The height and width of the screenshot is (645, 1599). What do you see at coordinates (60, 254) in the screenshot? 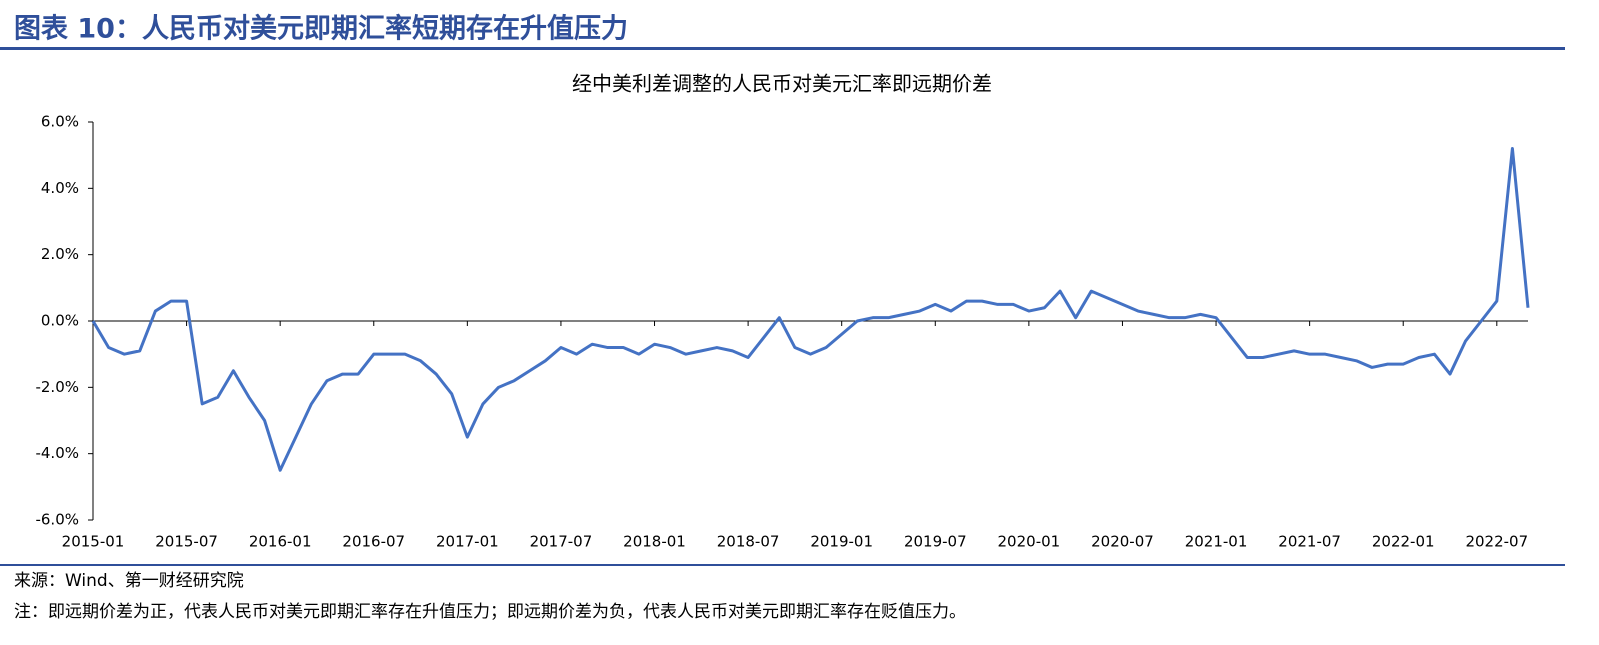
I see `y-tick-label: 2.0%` at bounding box center [60, 254].